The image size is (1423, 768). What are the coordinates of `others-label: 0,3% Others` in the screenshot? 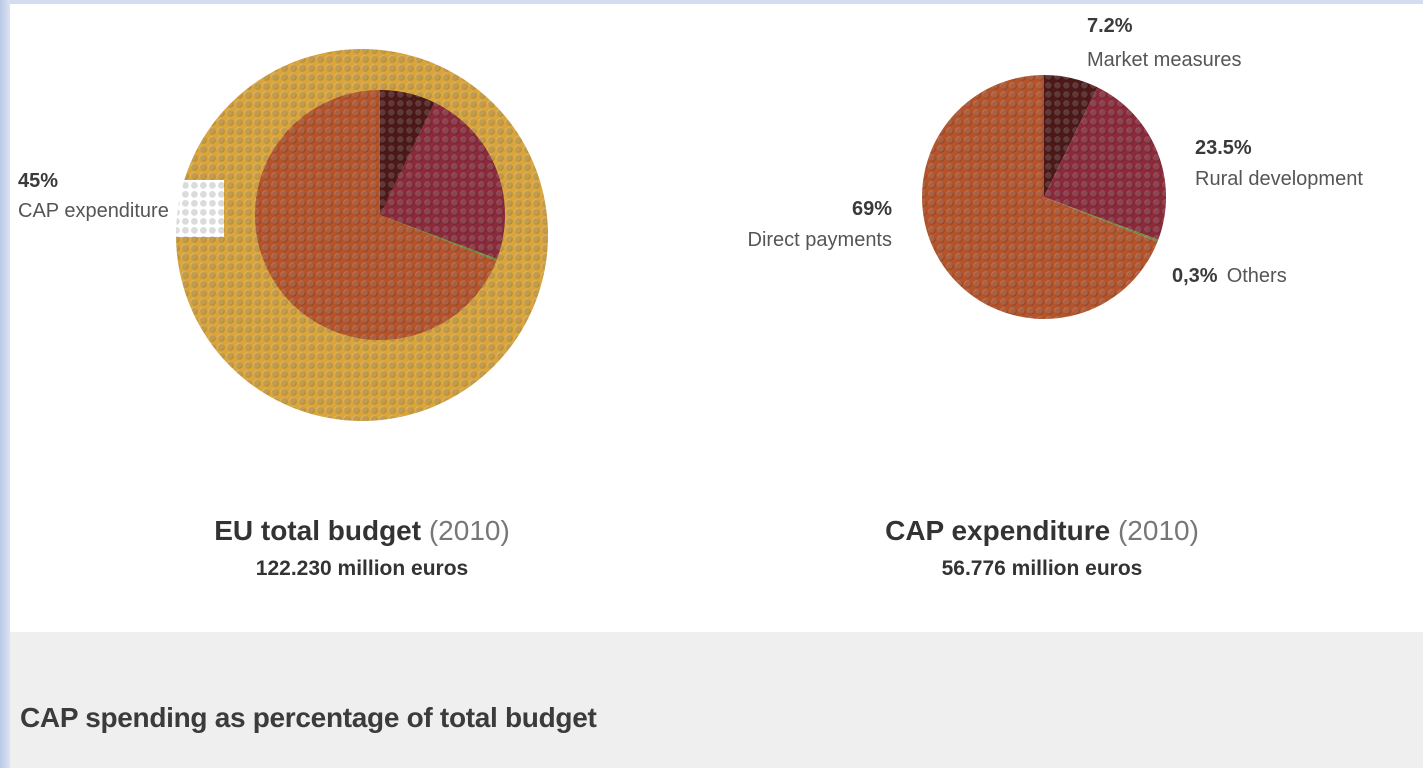 It's located at (1229, 276).